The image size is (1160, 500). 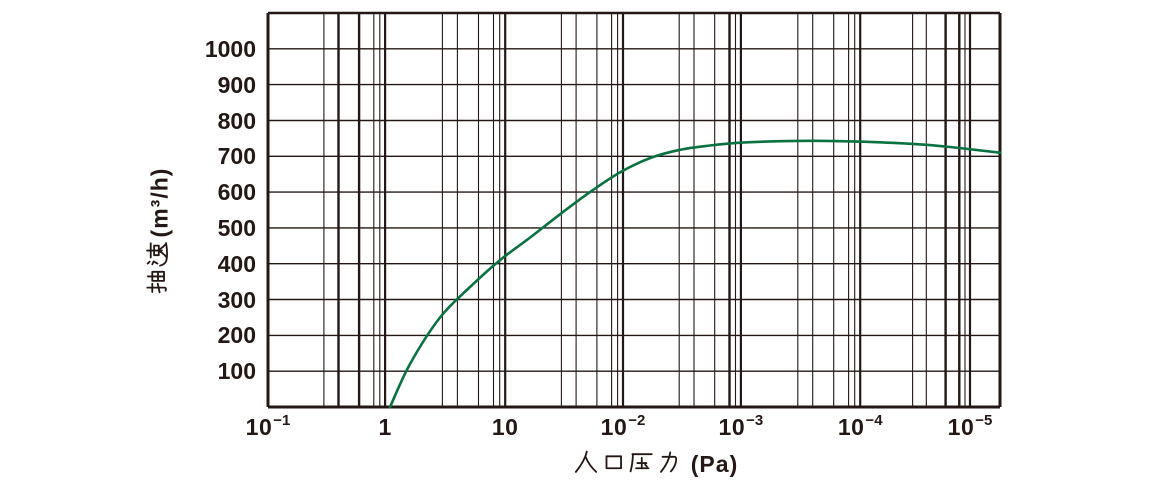 I want to click on y-tick-label: 300, so click(x=236, y=299).